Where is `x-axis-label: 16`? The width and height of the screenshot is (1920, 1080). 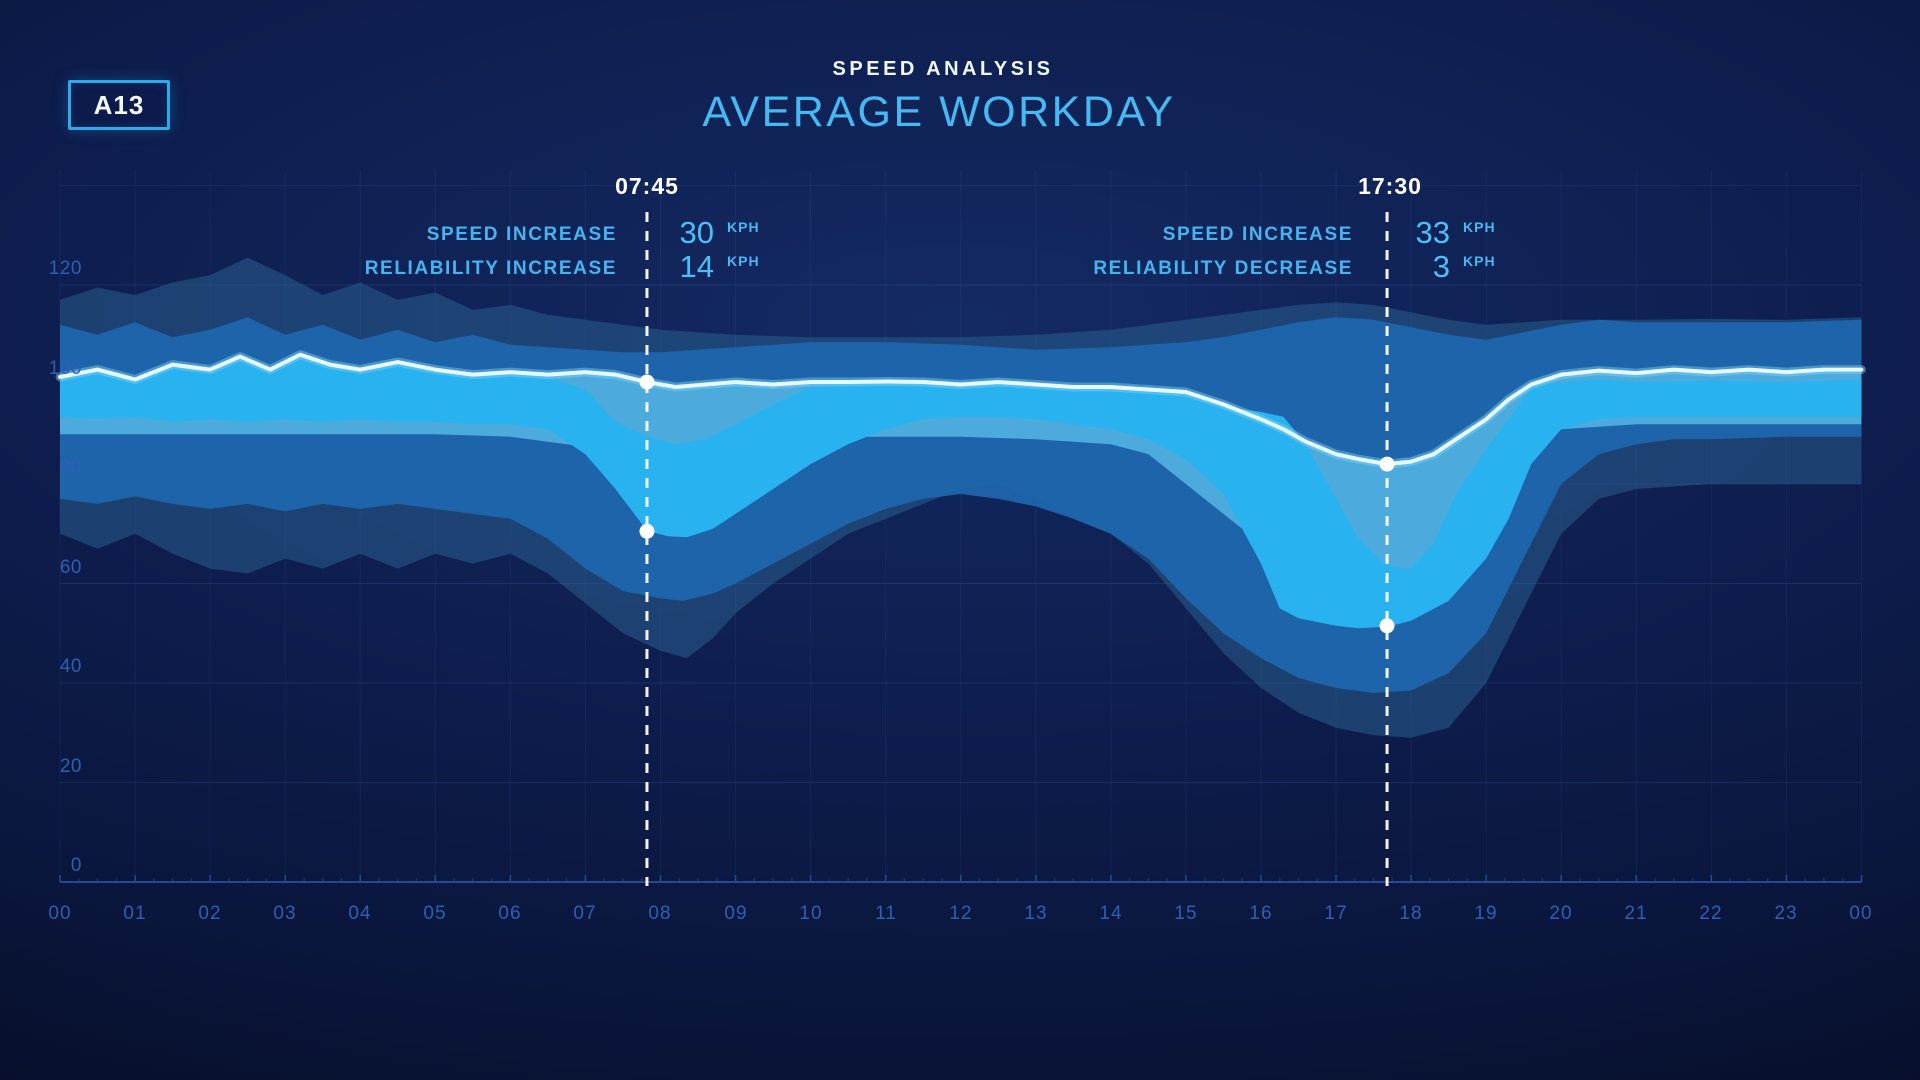 x-axis-label: 16 is located at coordinates (1261, 913).